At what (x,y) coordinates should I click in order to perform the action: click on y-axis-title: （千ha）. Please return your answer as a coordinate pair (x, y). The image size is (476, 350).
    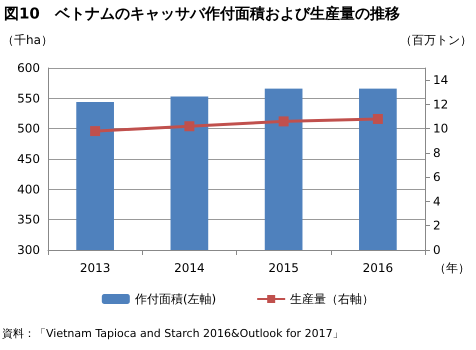
    Looking at the image, I should click on (27, 40).